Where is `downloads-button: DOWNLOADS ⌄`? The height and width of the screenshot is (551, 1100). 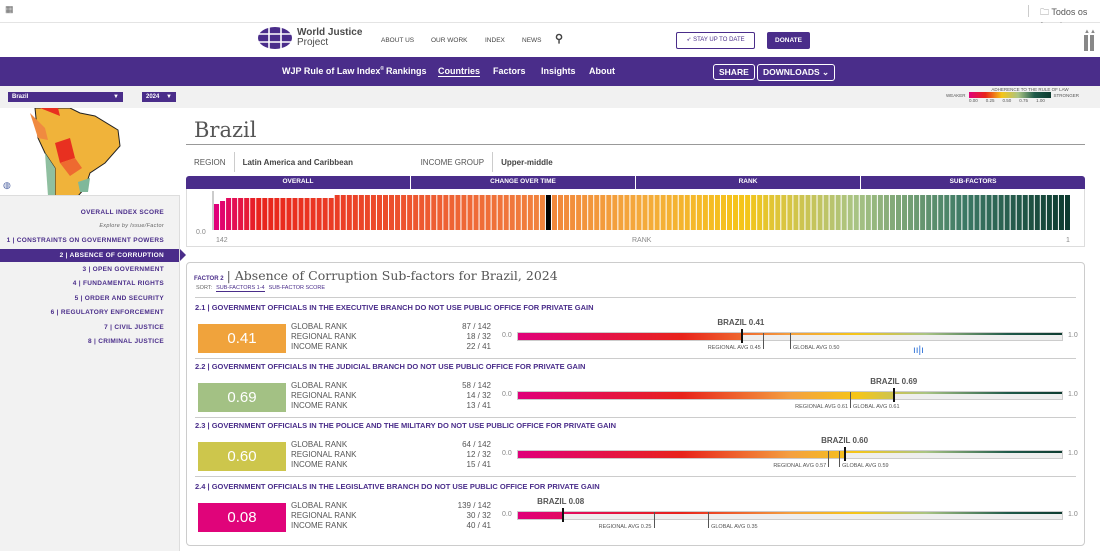 downloads-button: DOWNLOADS ⌄ is located at coordinates (796, 72).